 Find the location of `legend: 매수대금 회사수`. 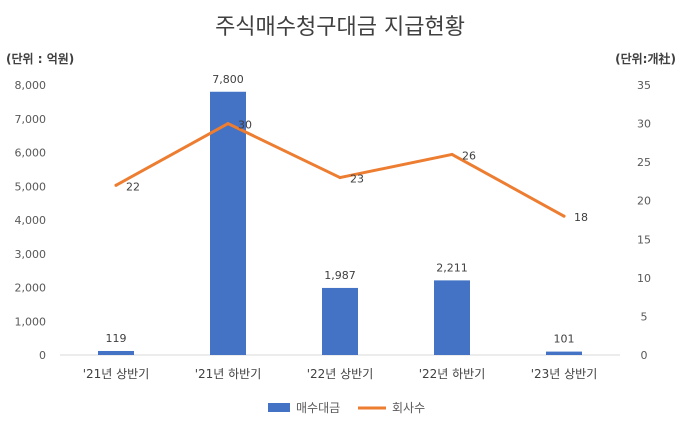

legend: 매수대금 회사수 is located at coordinates (346, 408).